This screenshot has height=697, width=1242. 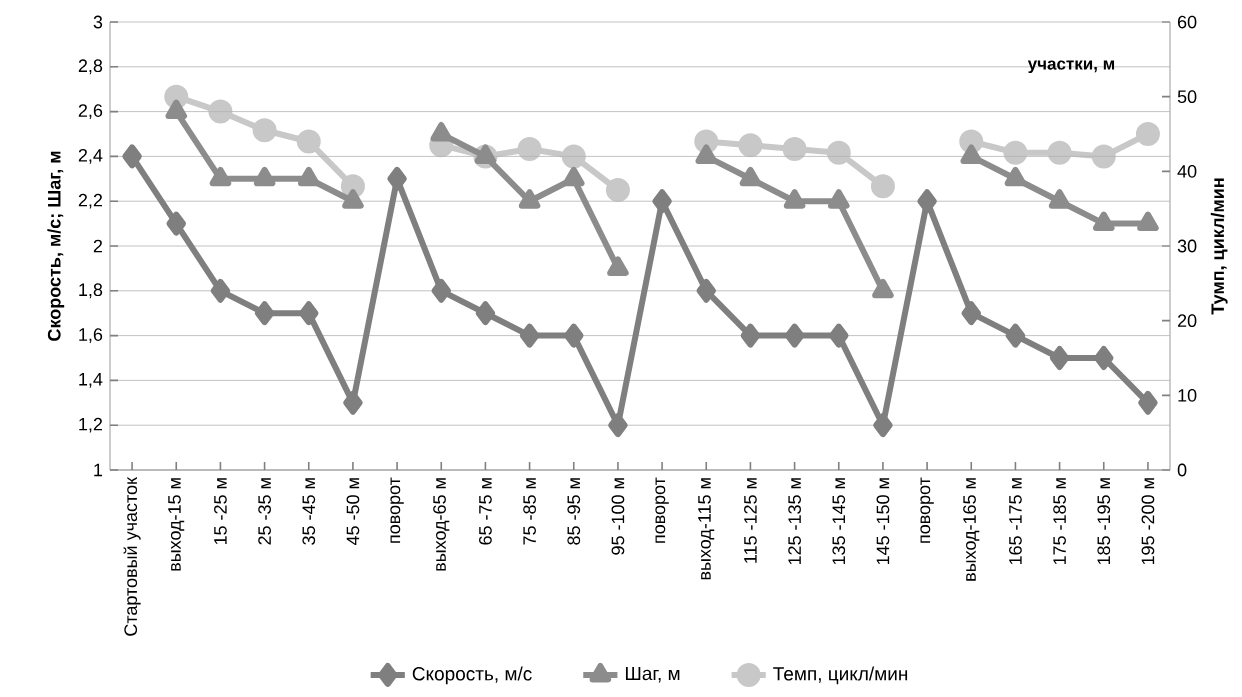 I want to click on y-tick-label: 2,8, so click(x=90, y=67).